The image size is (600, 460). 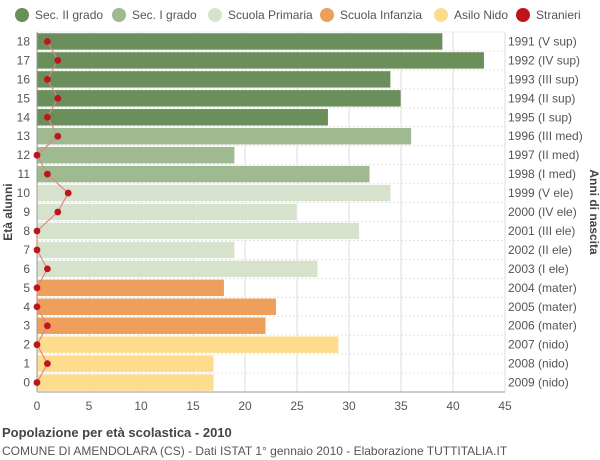 What do you see at coordinates (26, 364) in the screenshot?
I see `y-tick-label: 1` at bounding box center [26, 364].